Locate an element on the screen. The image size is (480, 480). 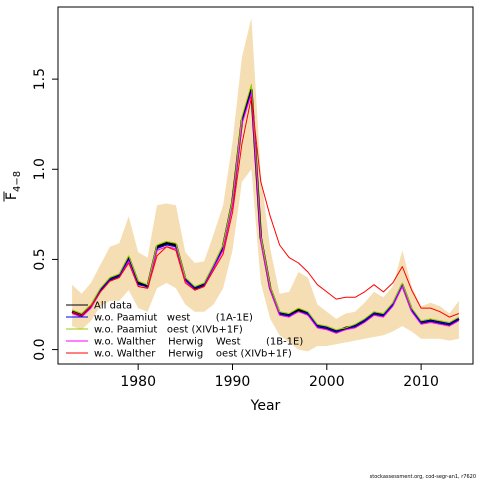
legend-label-3: w.o. Walther Herwig West (1B-1E) is located at coordinates (198, 342).